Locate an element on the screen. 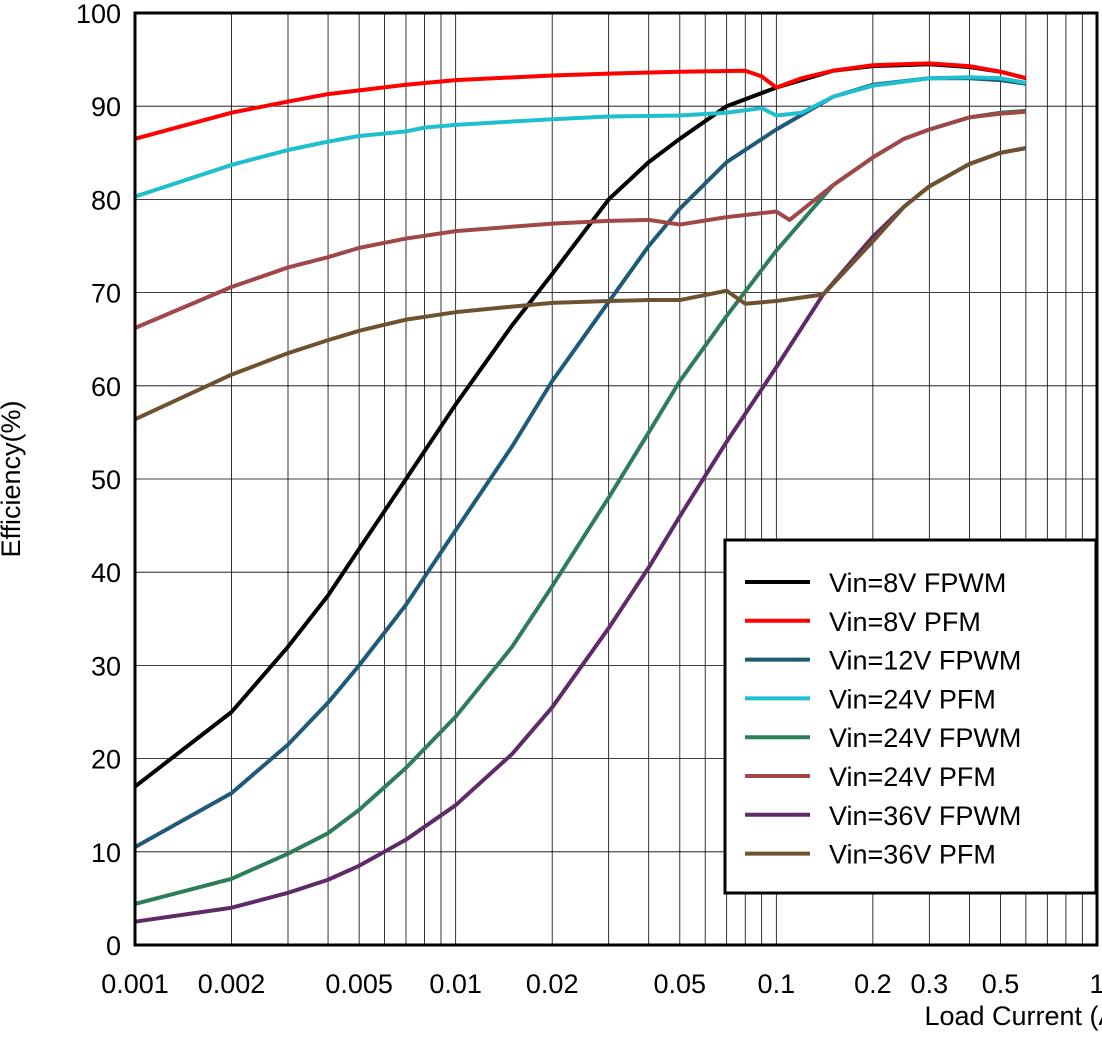 This screenshot has height=1043, width=1102. legend-label: Vin=8V FPWM is located at coordinates (917, 583).